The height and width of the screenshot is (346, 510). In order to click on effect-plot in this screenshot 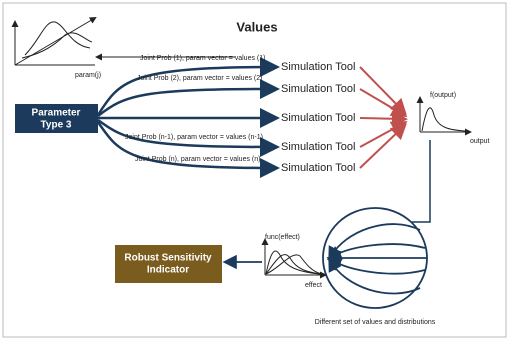, I will do `click(294, 258)`.